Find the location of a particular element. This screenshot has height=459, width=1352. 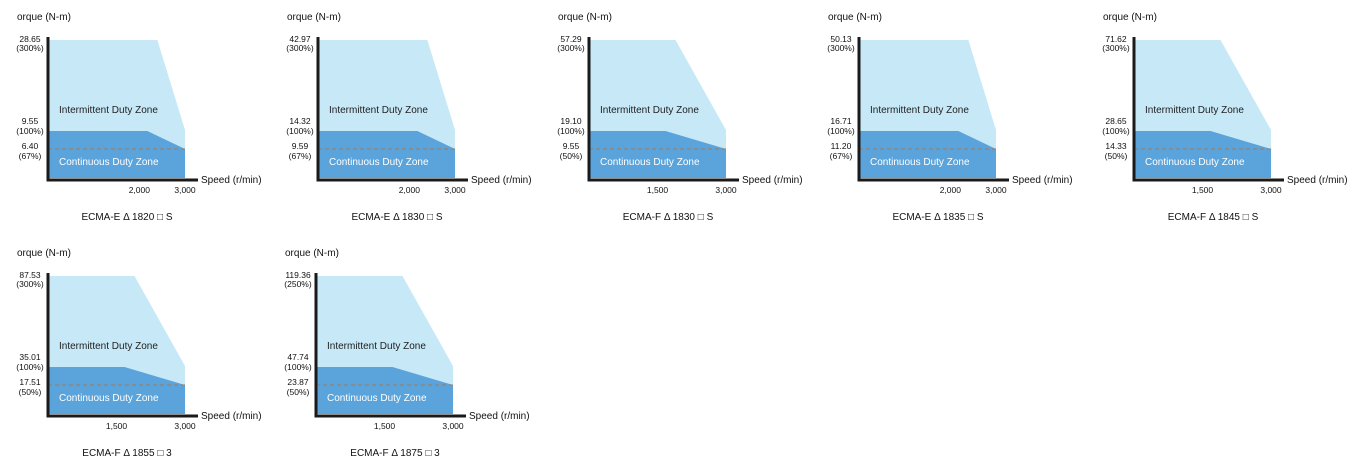

chart-title: ECMA-F Δ 1845 □ S is located at coordinates (1213, 217).